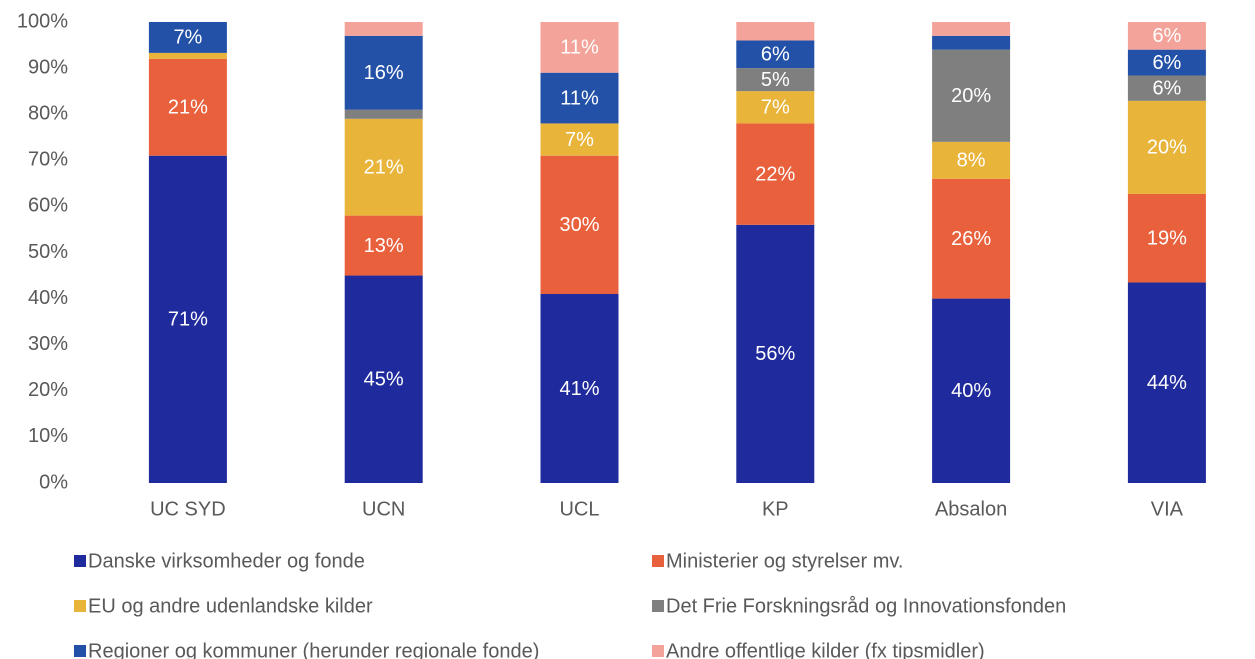 Image resolution: width=1255 pixels, height=659 pixels. I want to click on y-tick-label: 40%, so click(48, 298).